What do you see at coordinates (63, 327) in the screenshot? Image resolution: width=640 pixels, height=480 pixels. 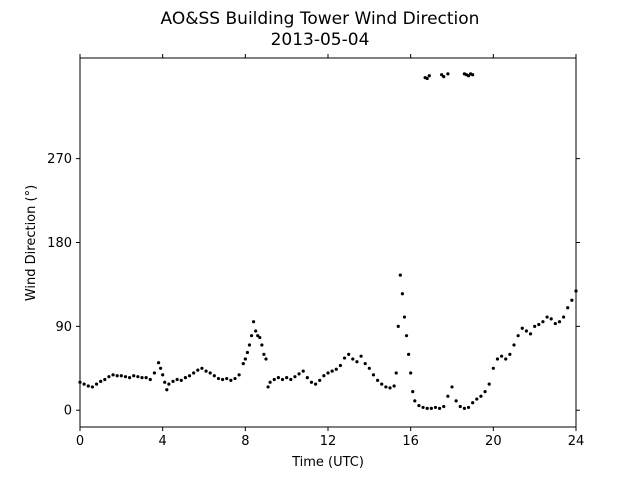 I see `y-tick-label: 90` at bounding box center [63, 327].